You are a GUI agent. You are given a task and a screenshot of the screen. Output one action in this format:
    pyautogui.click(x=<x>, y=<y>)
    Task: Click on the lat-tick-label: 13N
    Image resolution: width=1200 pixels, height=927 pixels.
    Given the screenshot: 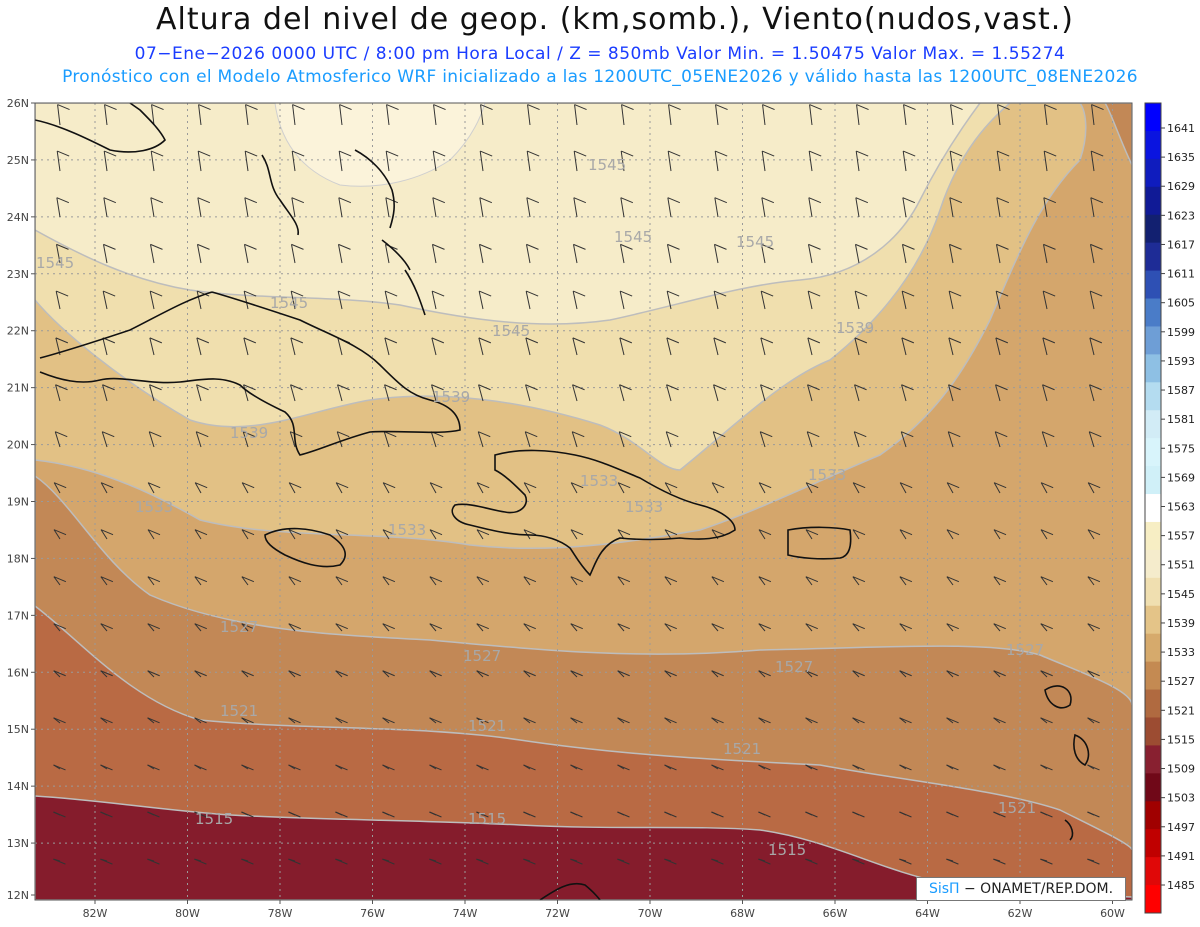 What is the action you would take?
    pyautogui.click(x=18, y=843)
    